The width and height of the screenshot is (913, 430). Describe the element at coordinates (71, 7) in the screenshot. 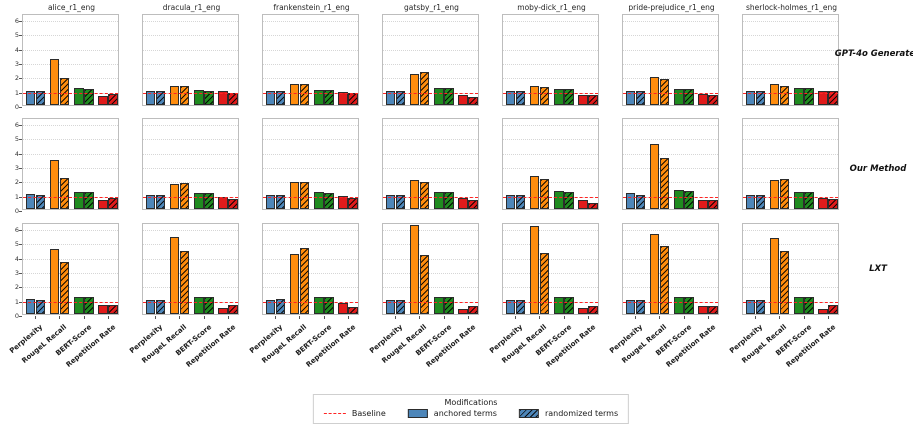

I see `subplot-title: alice_r1_eng` at that location.